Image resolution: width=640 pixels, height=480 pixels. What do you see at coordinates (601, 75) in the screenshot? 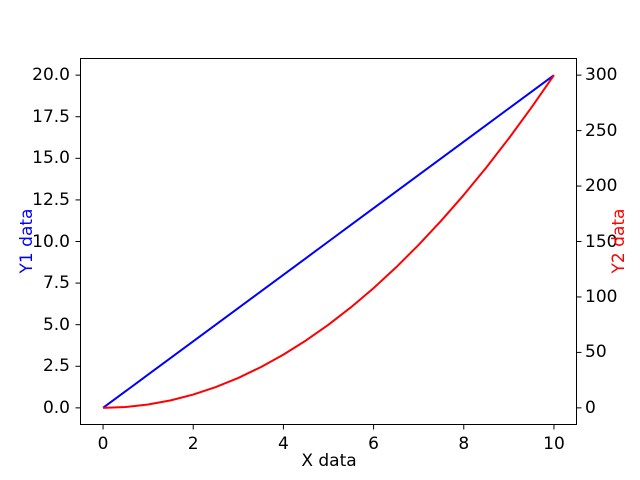
I see `y2-tick-label: 300` at bounding box center [601, 75].